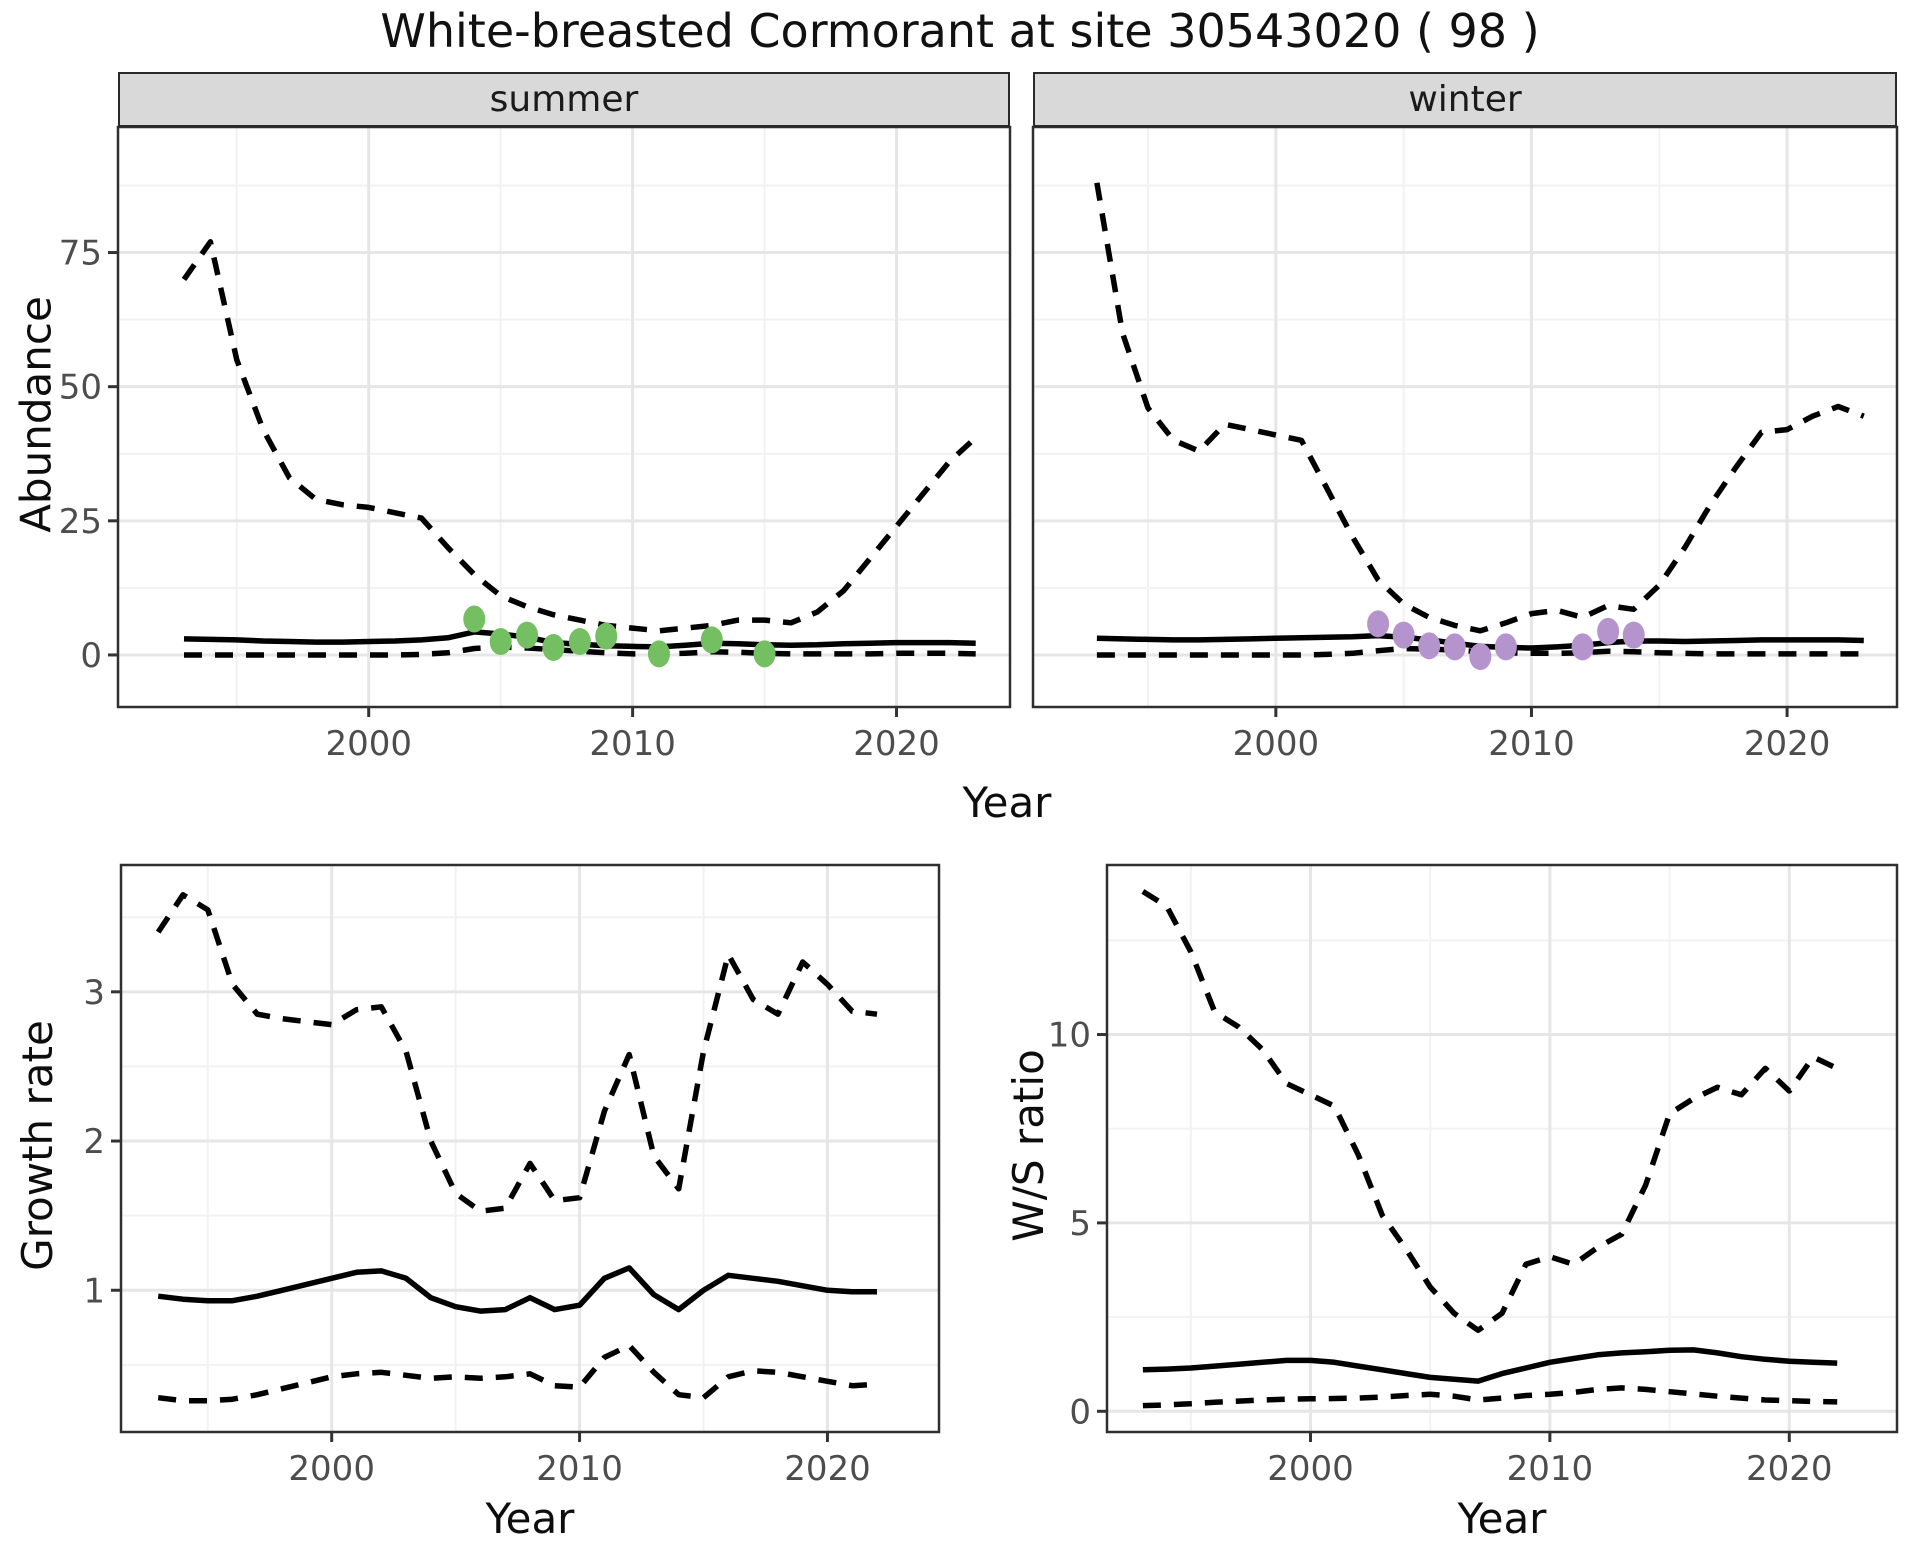 This screenshot has width=1920, height=1560. What do you see at coordinates (530, 1518) in the screenshot?
I see `x-axis-title-growth-year: Year` at bounding box center [530, 1518].